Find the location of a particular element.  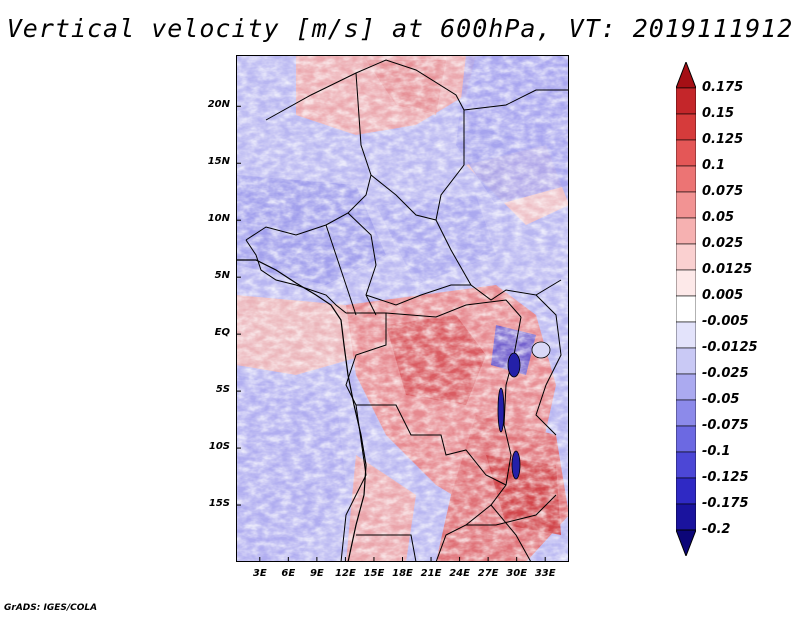

lat-tick-label: 20N is located at coordinates (218, 105).